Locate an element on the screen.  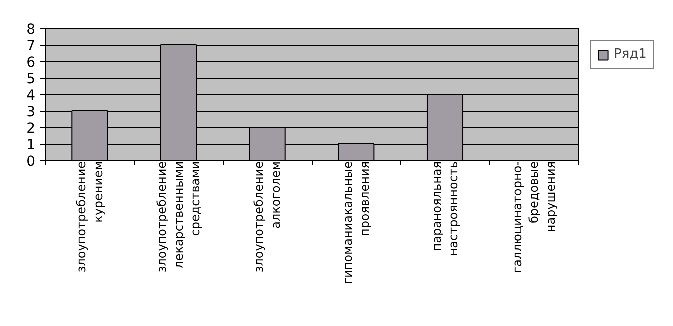
x-tick-label: гипоманиакальные проявления is located at coordinates (356, 222).